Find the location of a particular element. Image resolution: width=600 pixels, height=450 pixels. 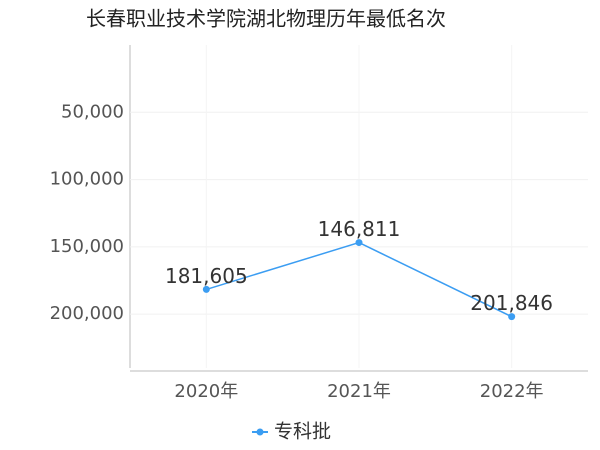

y-tick-label: 200,000 is located at coordinates (87, 313).